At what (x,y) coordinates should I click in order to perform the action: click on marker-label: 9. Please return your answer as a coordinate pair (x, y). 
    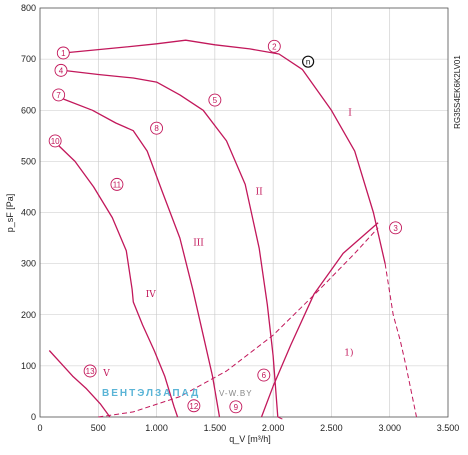
    Looking at the image, I should click on (236, 407).